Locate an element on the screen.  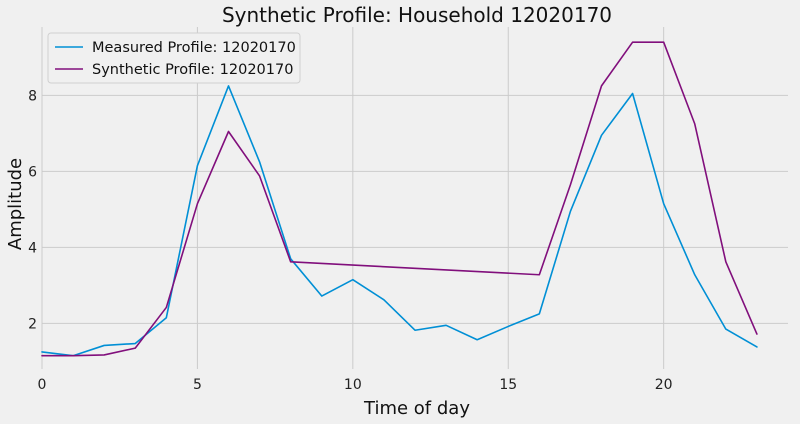
x-tick-label: 10 is located at coordinates (353, 385).